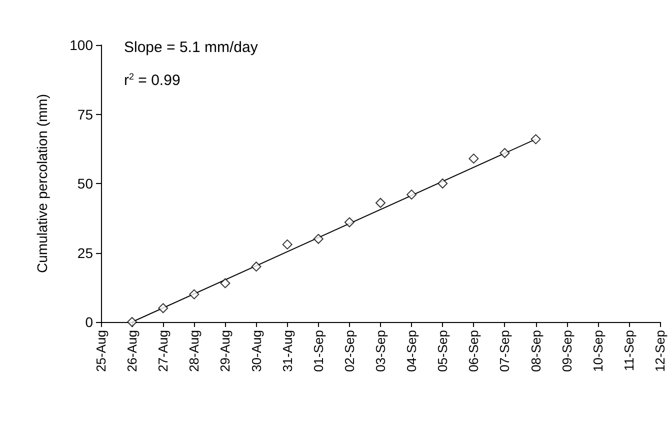  What do you see at coordinates (474, 351) in the screenshot?
I see `x-tick-label: 06-Sep` at bounding box center [474, 351].